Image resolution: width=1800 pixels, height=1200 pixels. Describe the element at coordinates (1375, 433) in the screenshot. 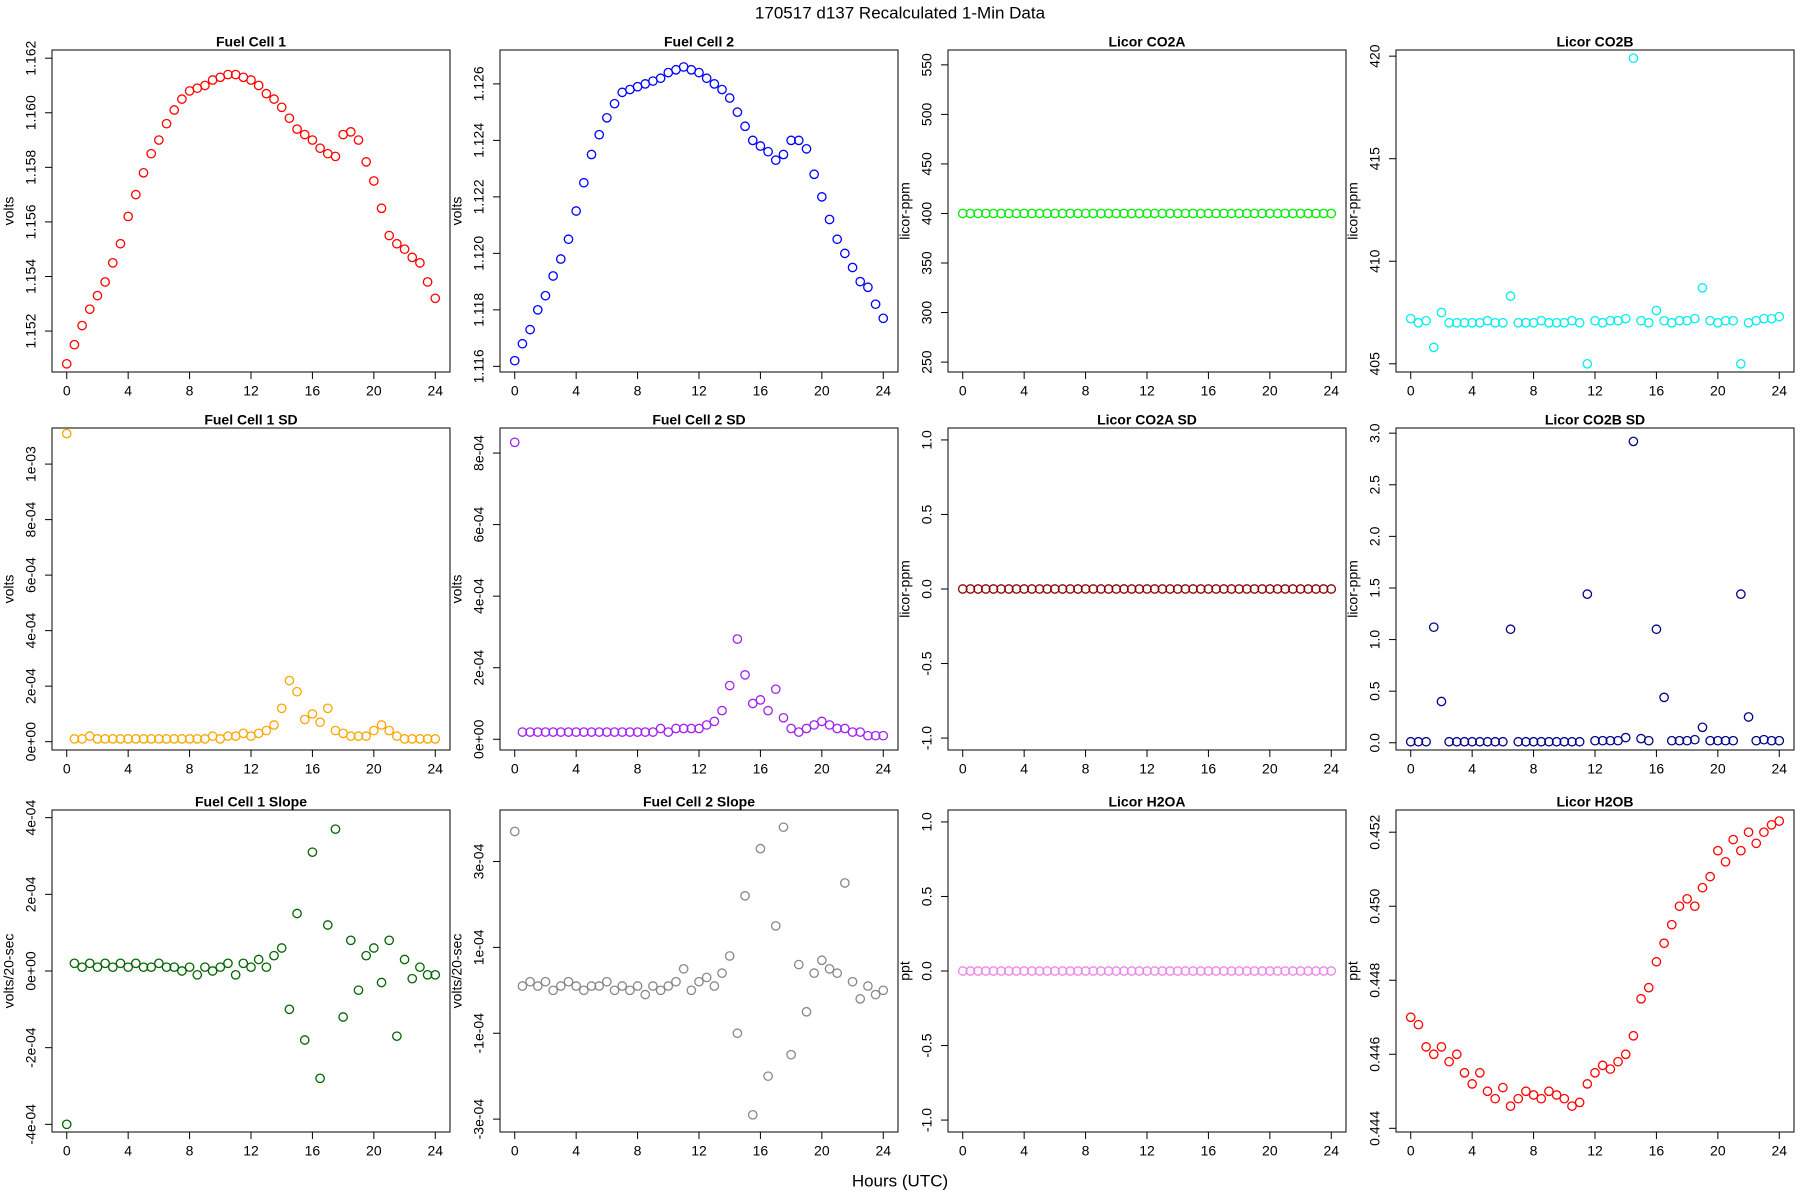

I see `y-tick-label: 3.0` at that location.